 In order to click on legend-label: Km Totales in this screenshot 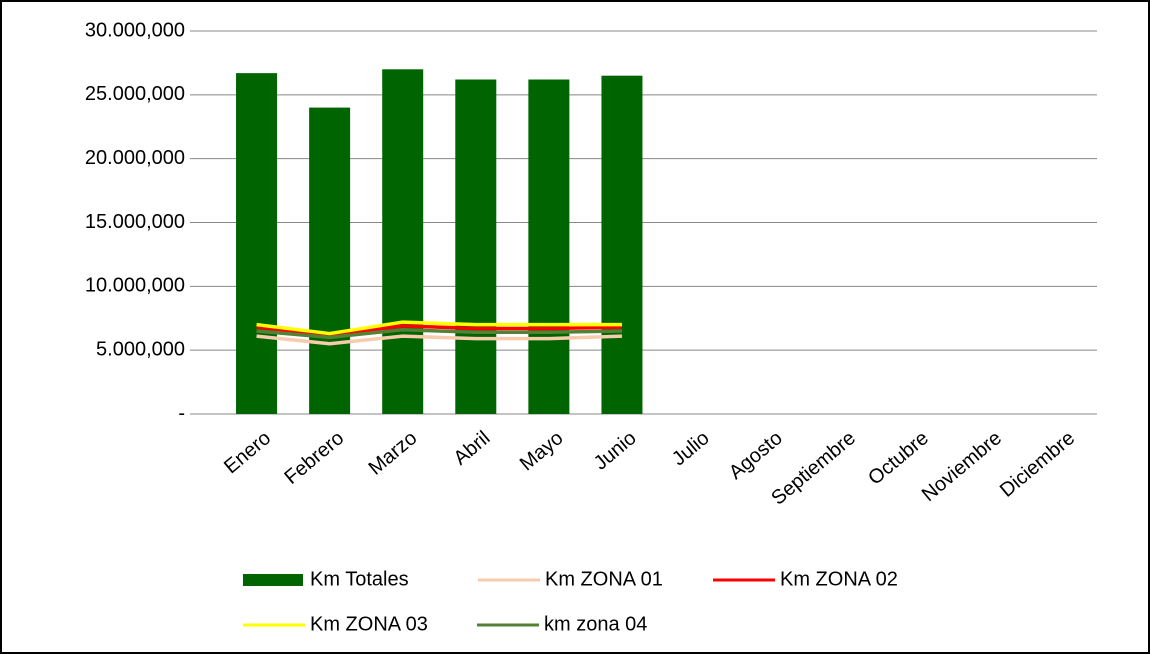, I will do `click(359, 579)`.